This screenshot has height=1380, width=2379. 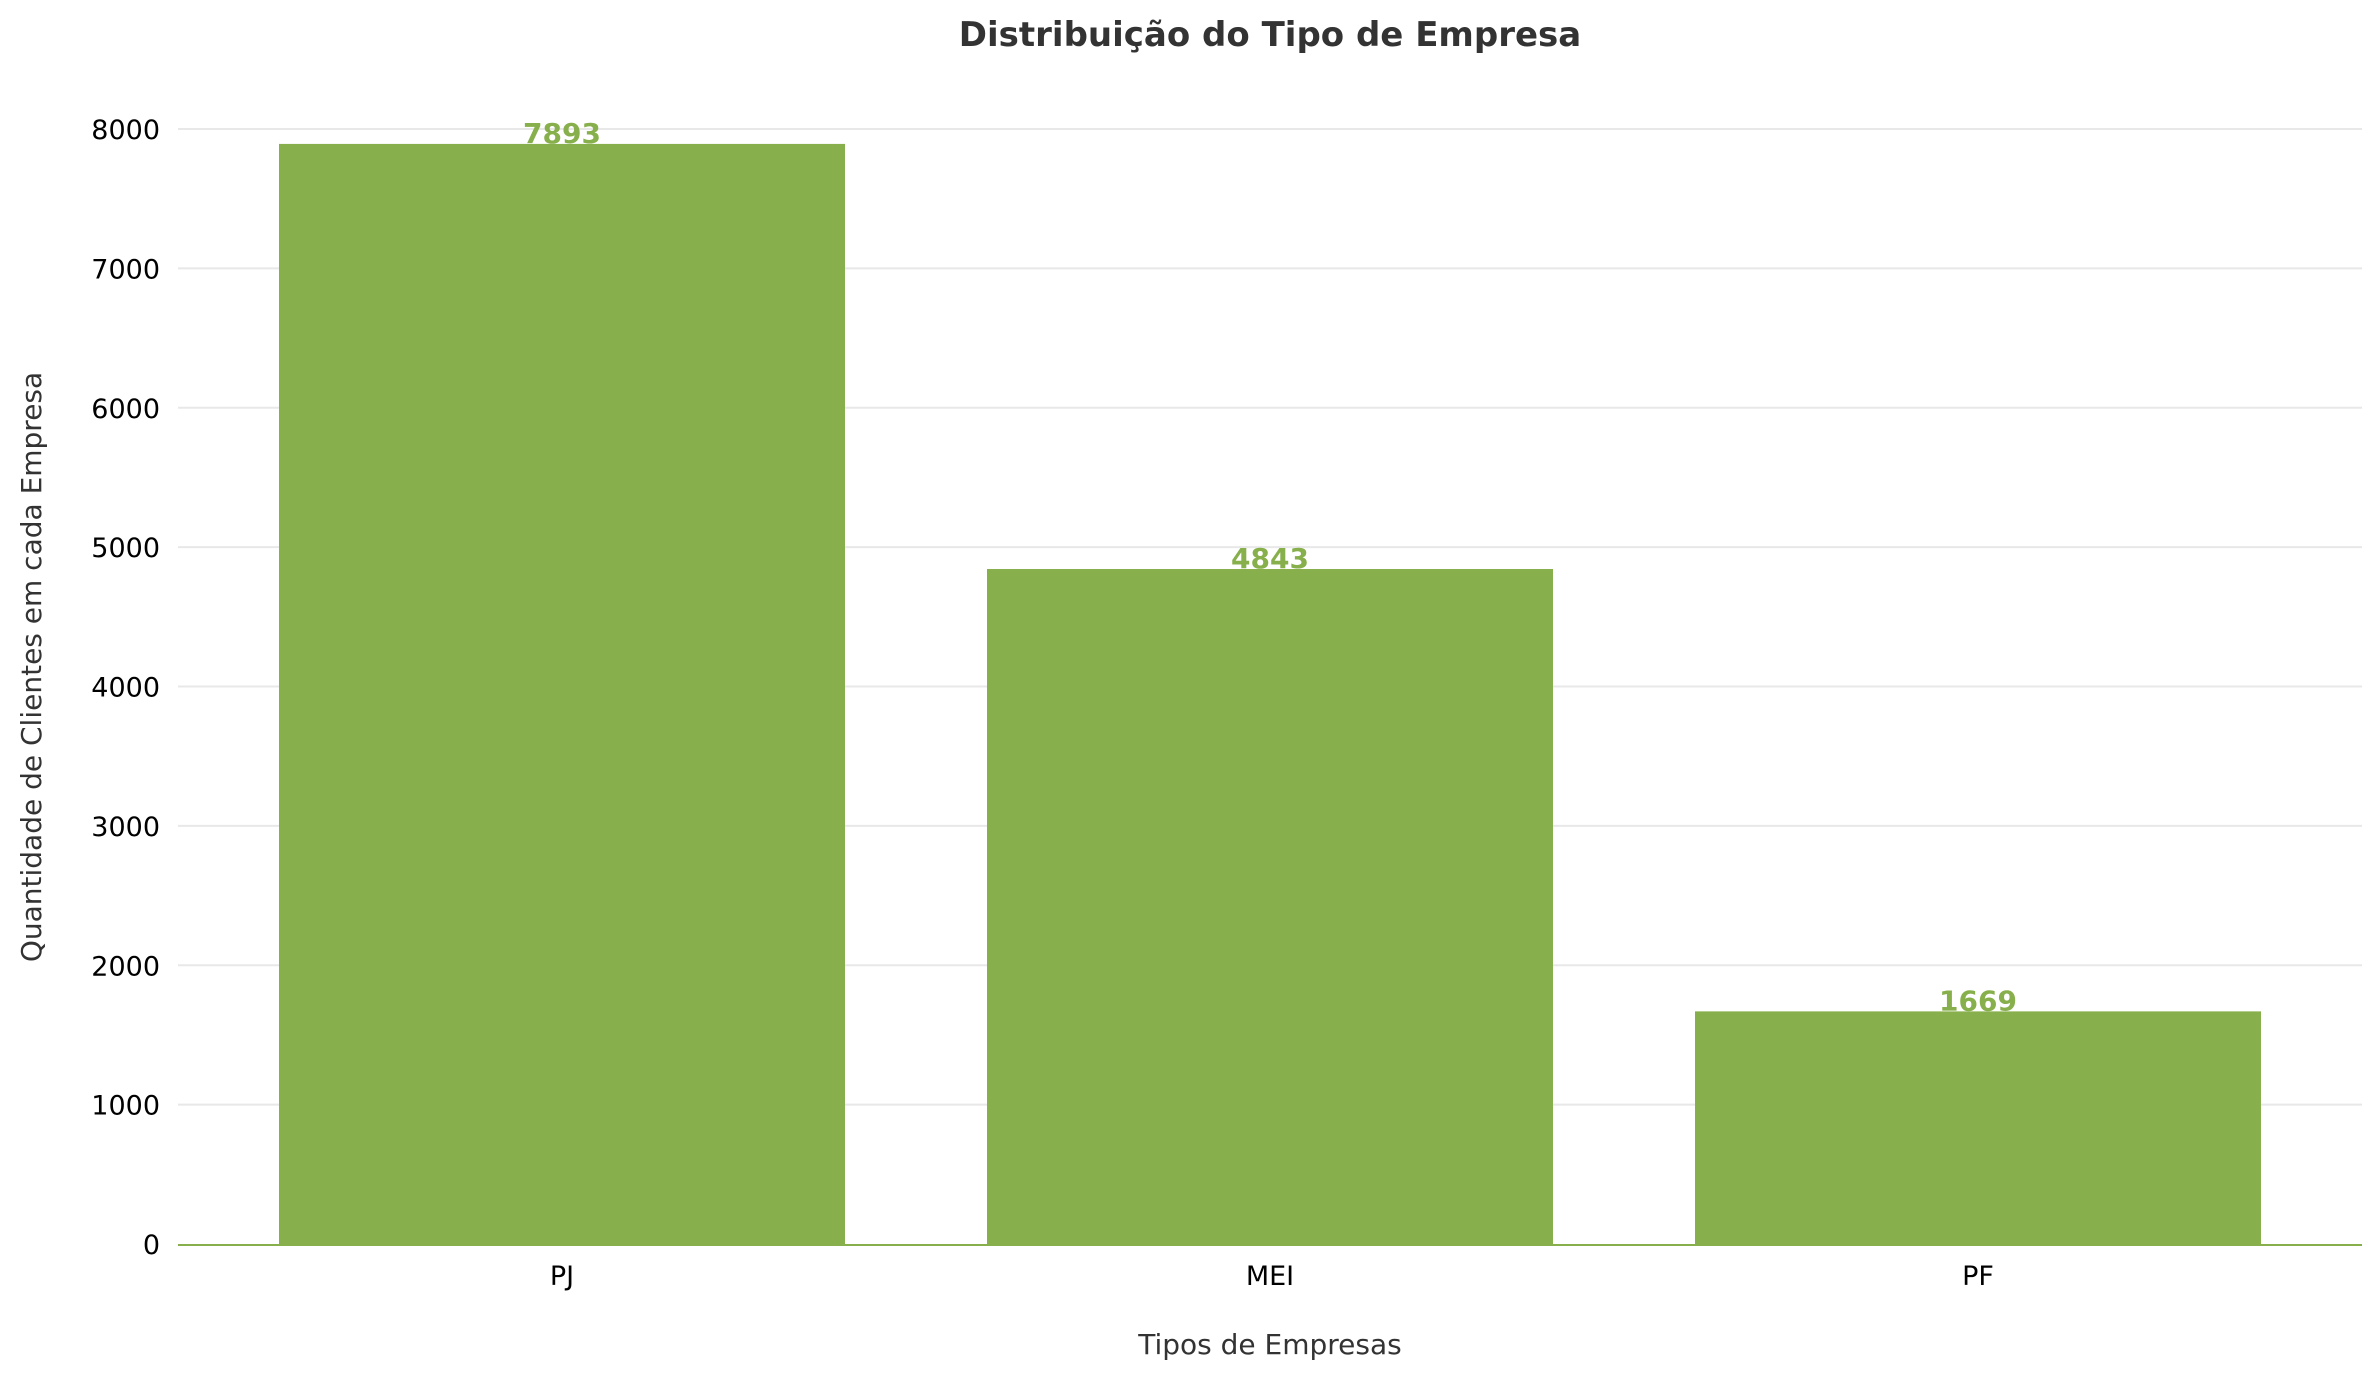 What do you see at coordinates (151, 1245) in the screenshot?
I see `y-tick-label: 0` at bounding box center [151, 1245].